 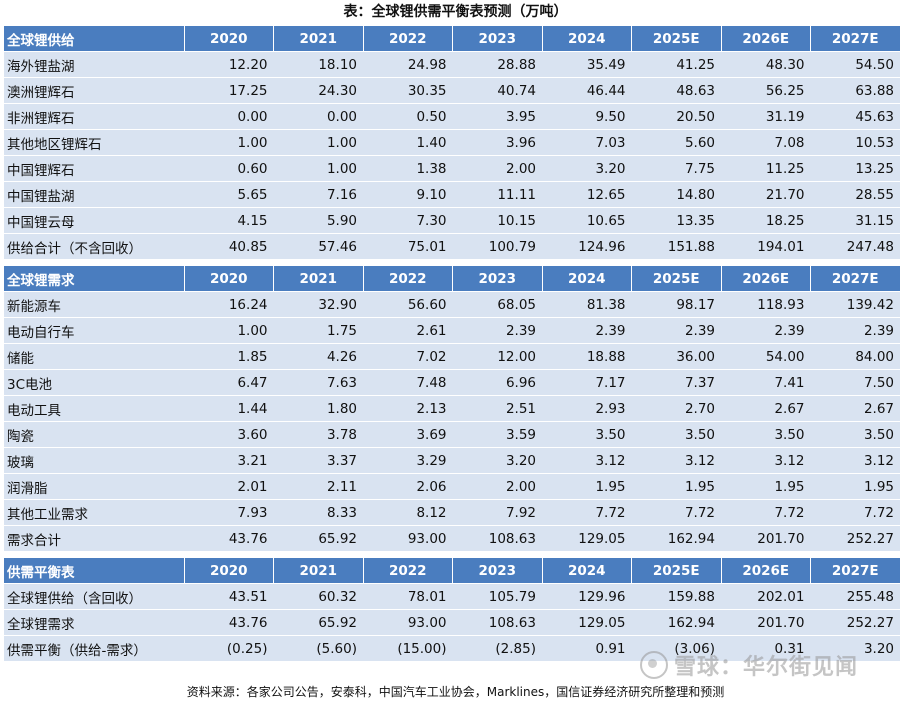 What do you see at coordinates (587, 356) in the screenshot?
I see `value-cell: 18.88` at bounding box center [587, 356].